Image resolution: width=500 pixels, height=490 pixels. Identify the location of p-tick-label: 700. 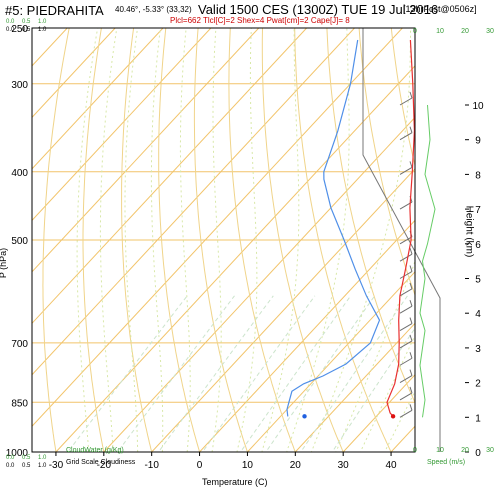
(19, 344).